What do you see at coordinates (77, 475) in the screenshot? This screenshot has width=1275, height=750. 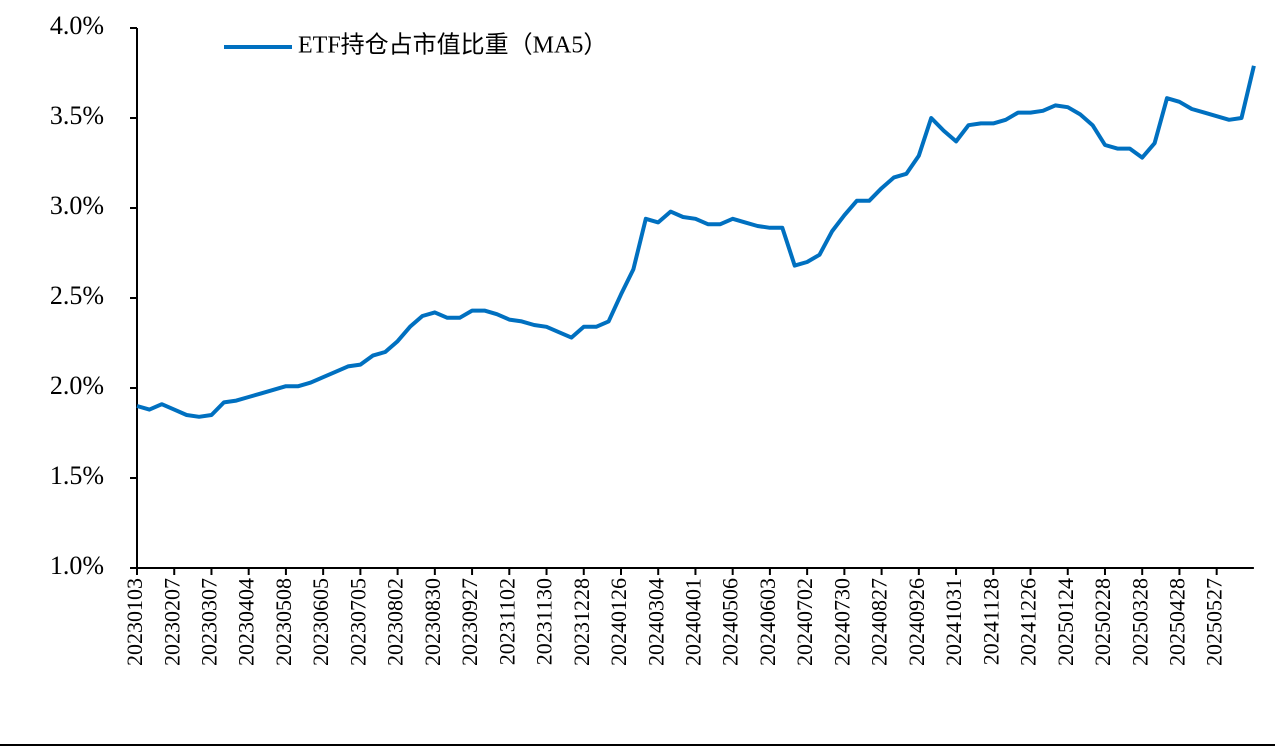 I see `y-tick-label: 1.5%` at bounding box center [77, 475].